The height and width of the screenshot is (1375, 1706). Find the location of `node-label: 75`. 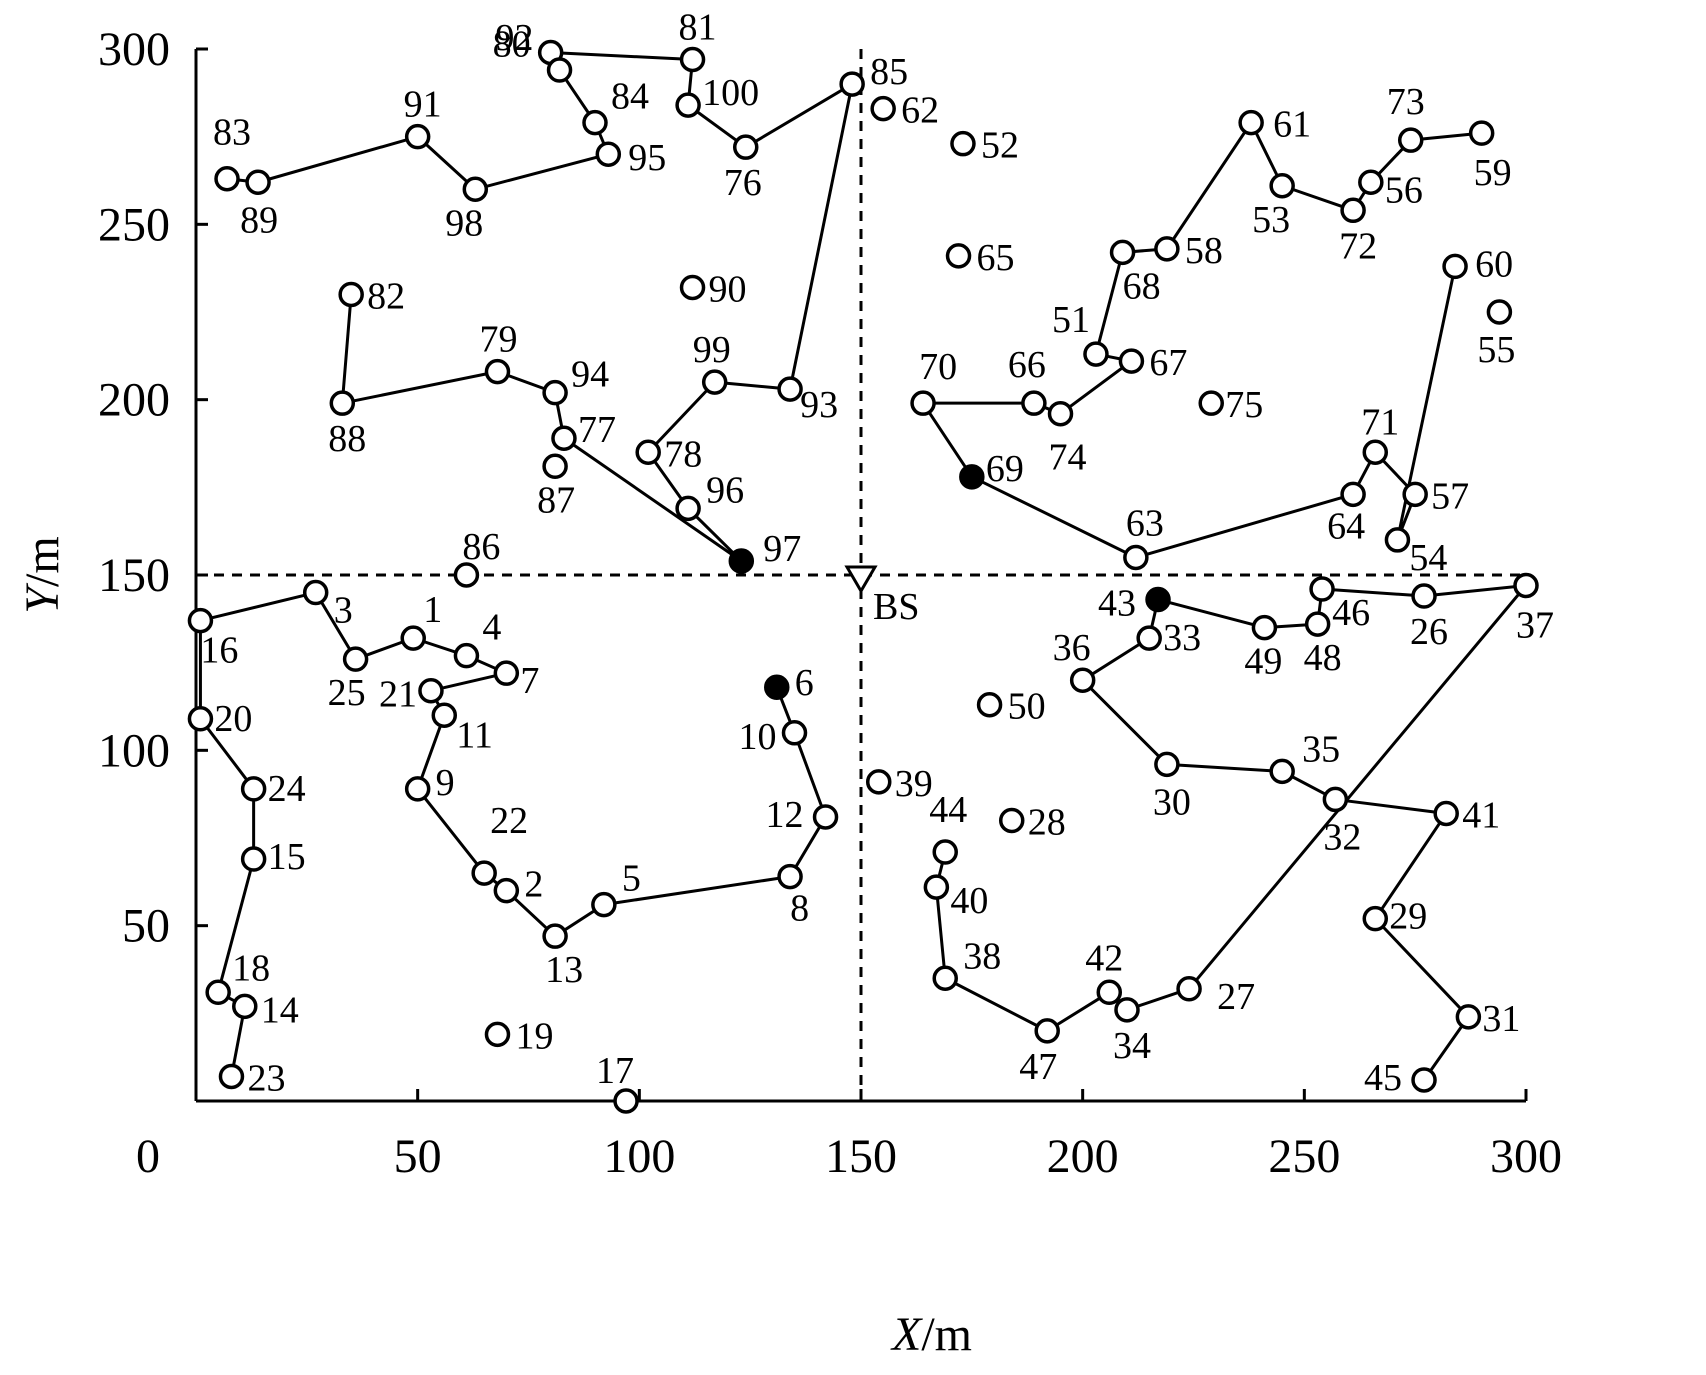

node-label: 75 is located at coordinates (1244, 405).